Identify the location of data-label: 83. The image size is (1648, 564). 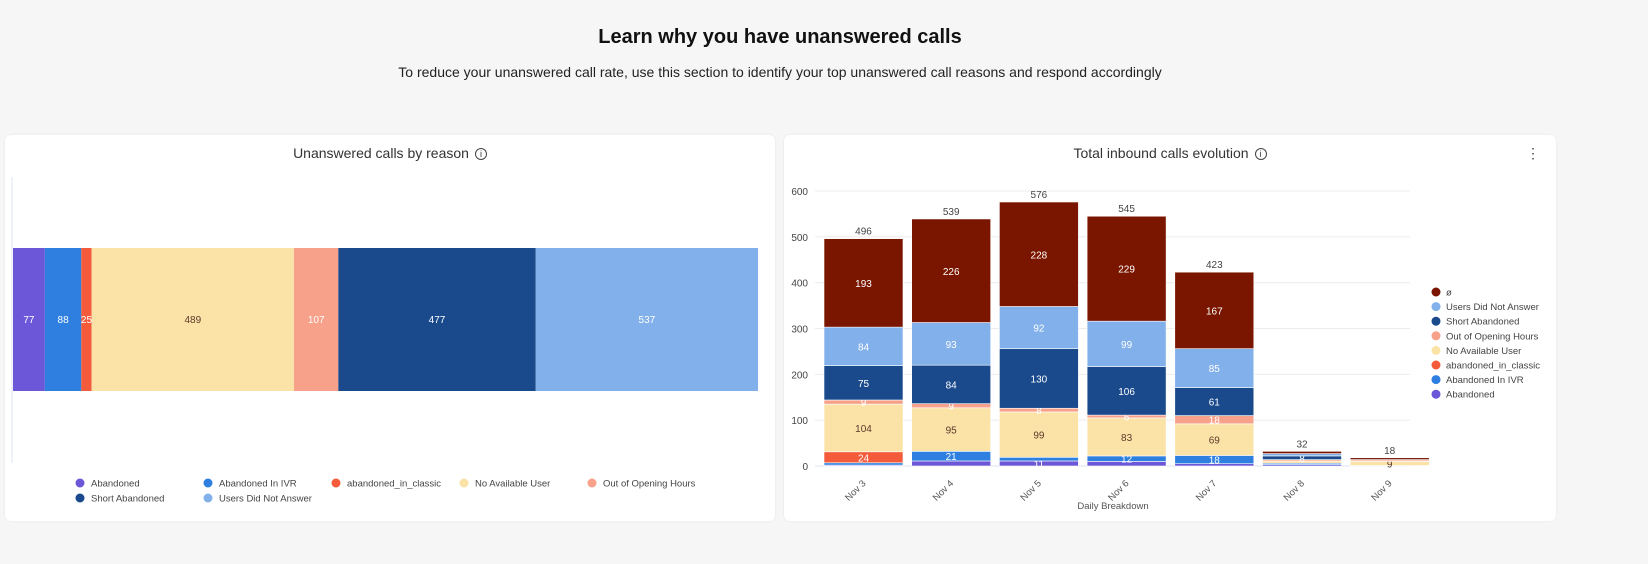
(1127, 438).